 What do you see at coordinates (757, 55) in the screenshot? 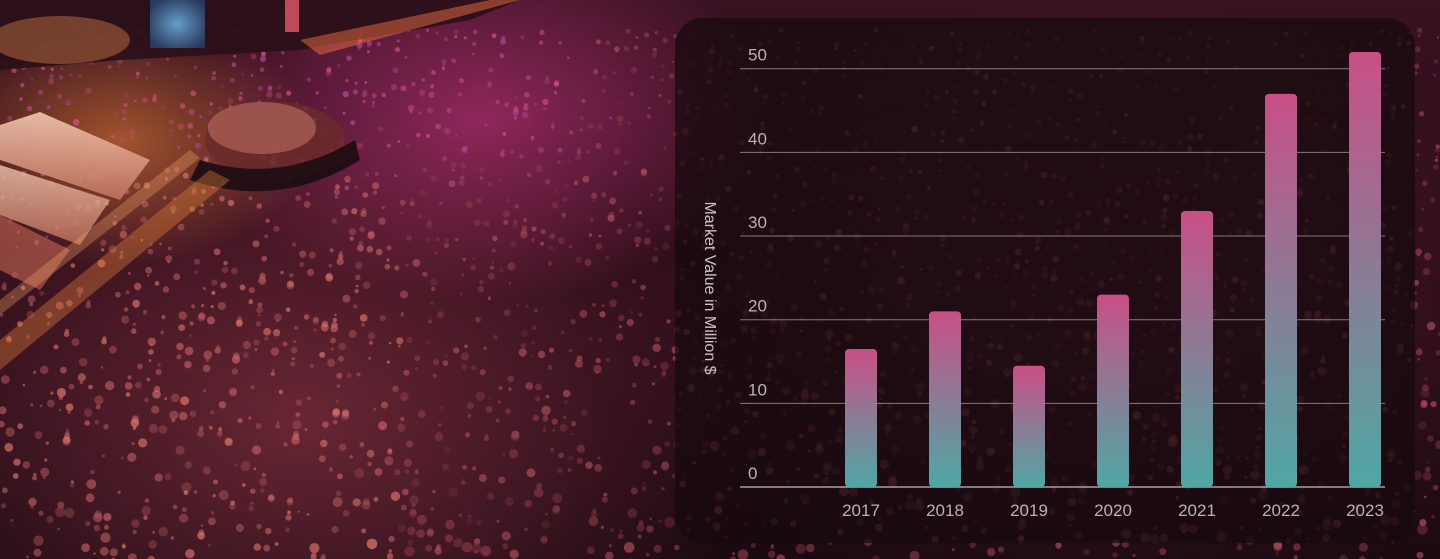
I see `y-tick-label: 50` at bounding box center [757, 55].